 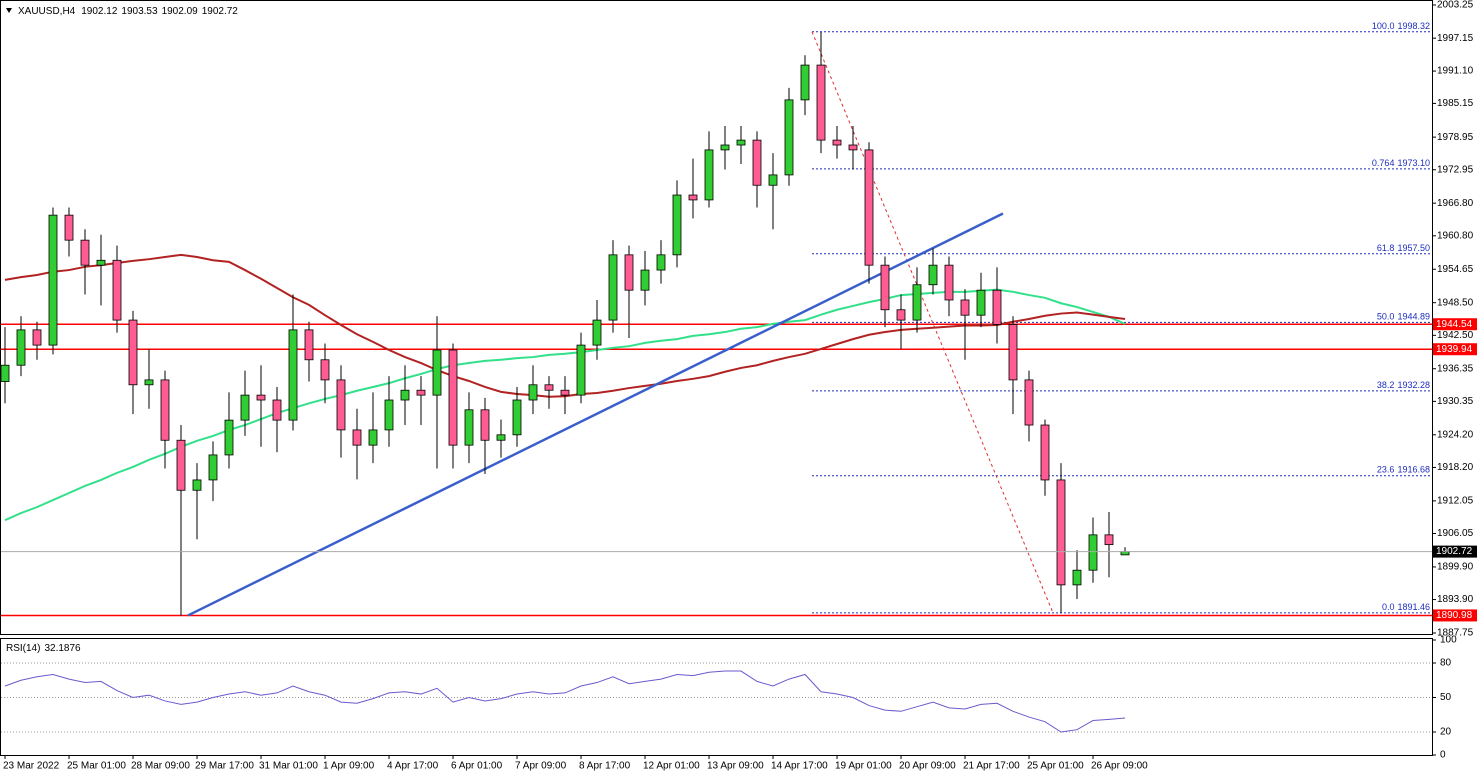 I want to click on current-price-label: 1902.72, so click(x=1454, y=551).